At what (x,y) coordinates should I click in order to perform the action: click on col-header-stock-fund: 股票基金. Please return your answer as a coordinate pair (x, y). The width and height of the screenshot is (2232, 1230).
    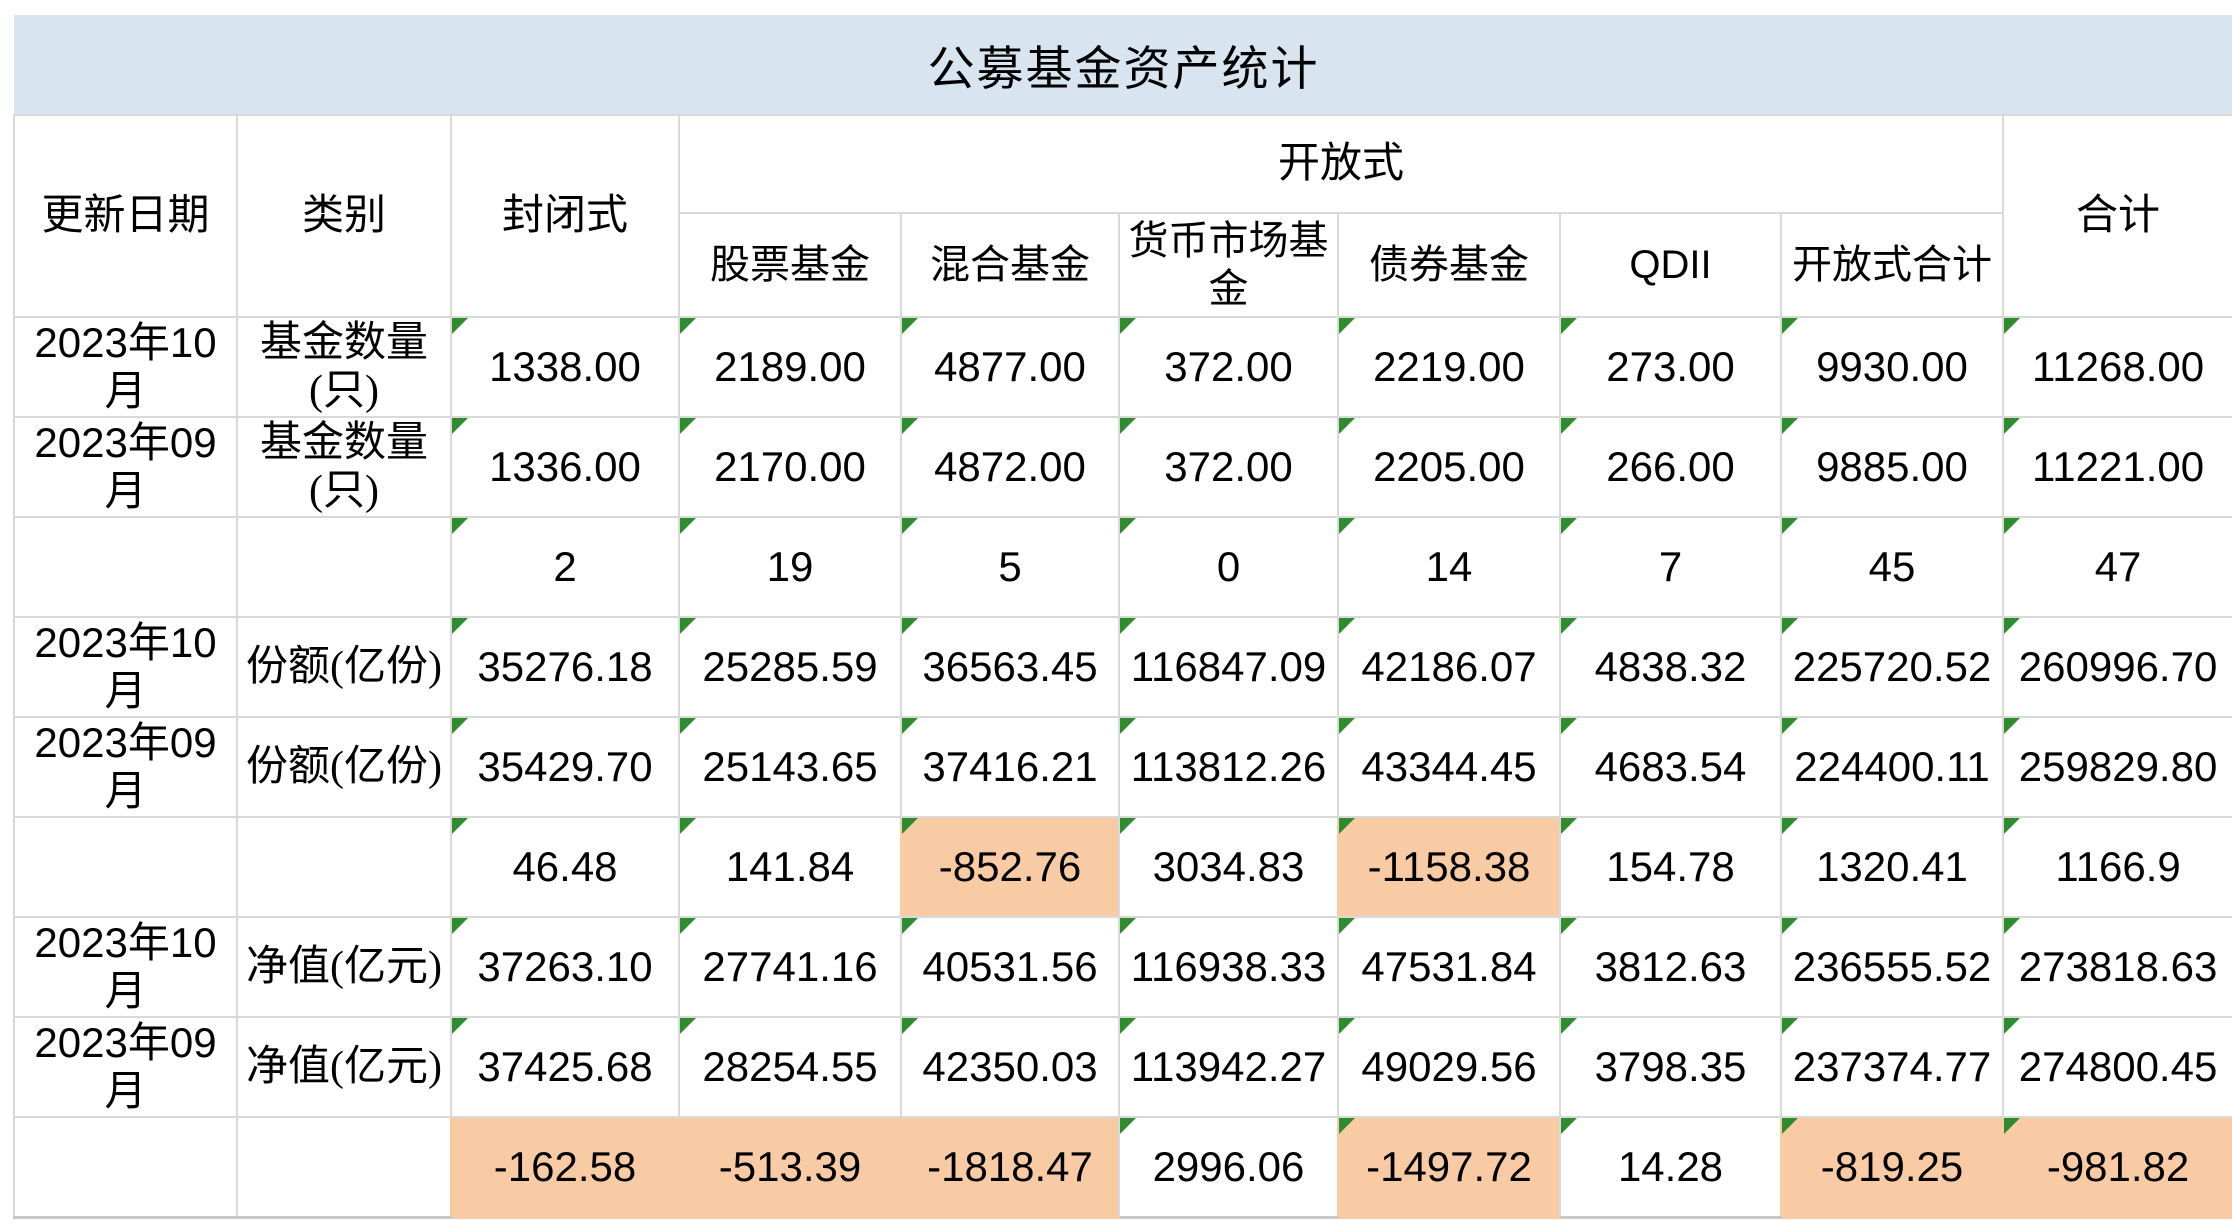
    Looking at the image, I should click on (790, 265).